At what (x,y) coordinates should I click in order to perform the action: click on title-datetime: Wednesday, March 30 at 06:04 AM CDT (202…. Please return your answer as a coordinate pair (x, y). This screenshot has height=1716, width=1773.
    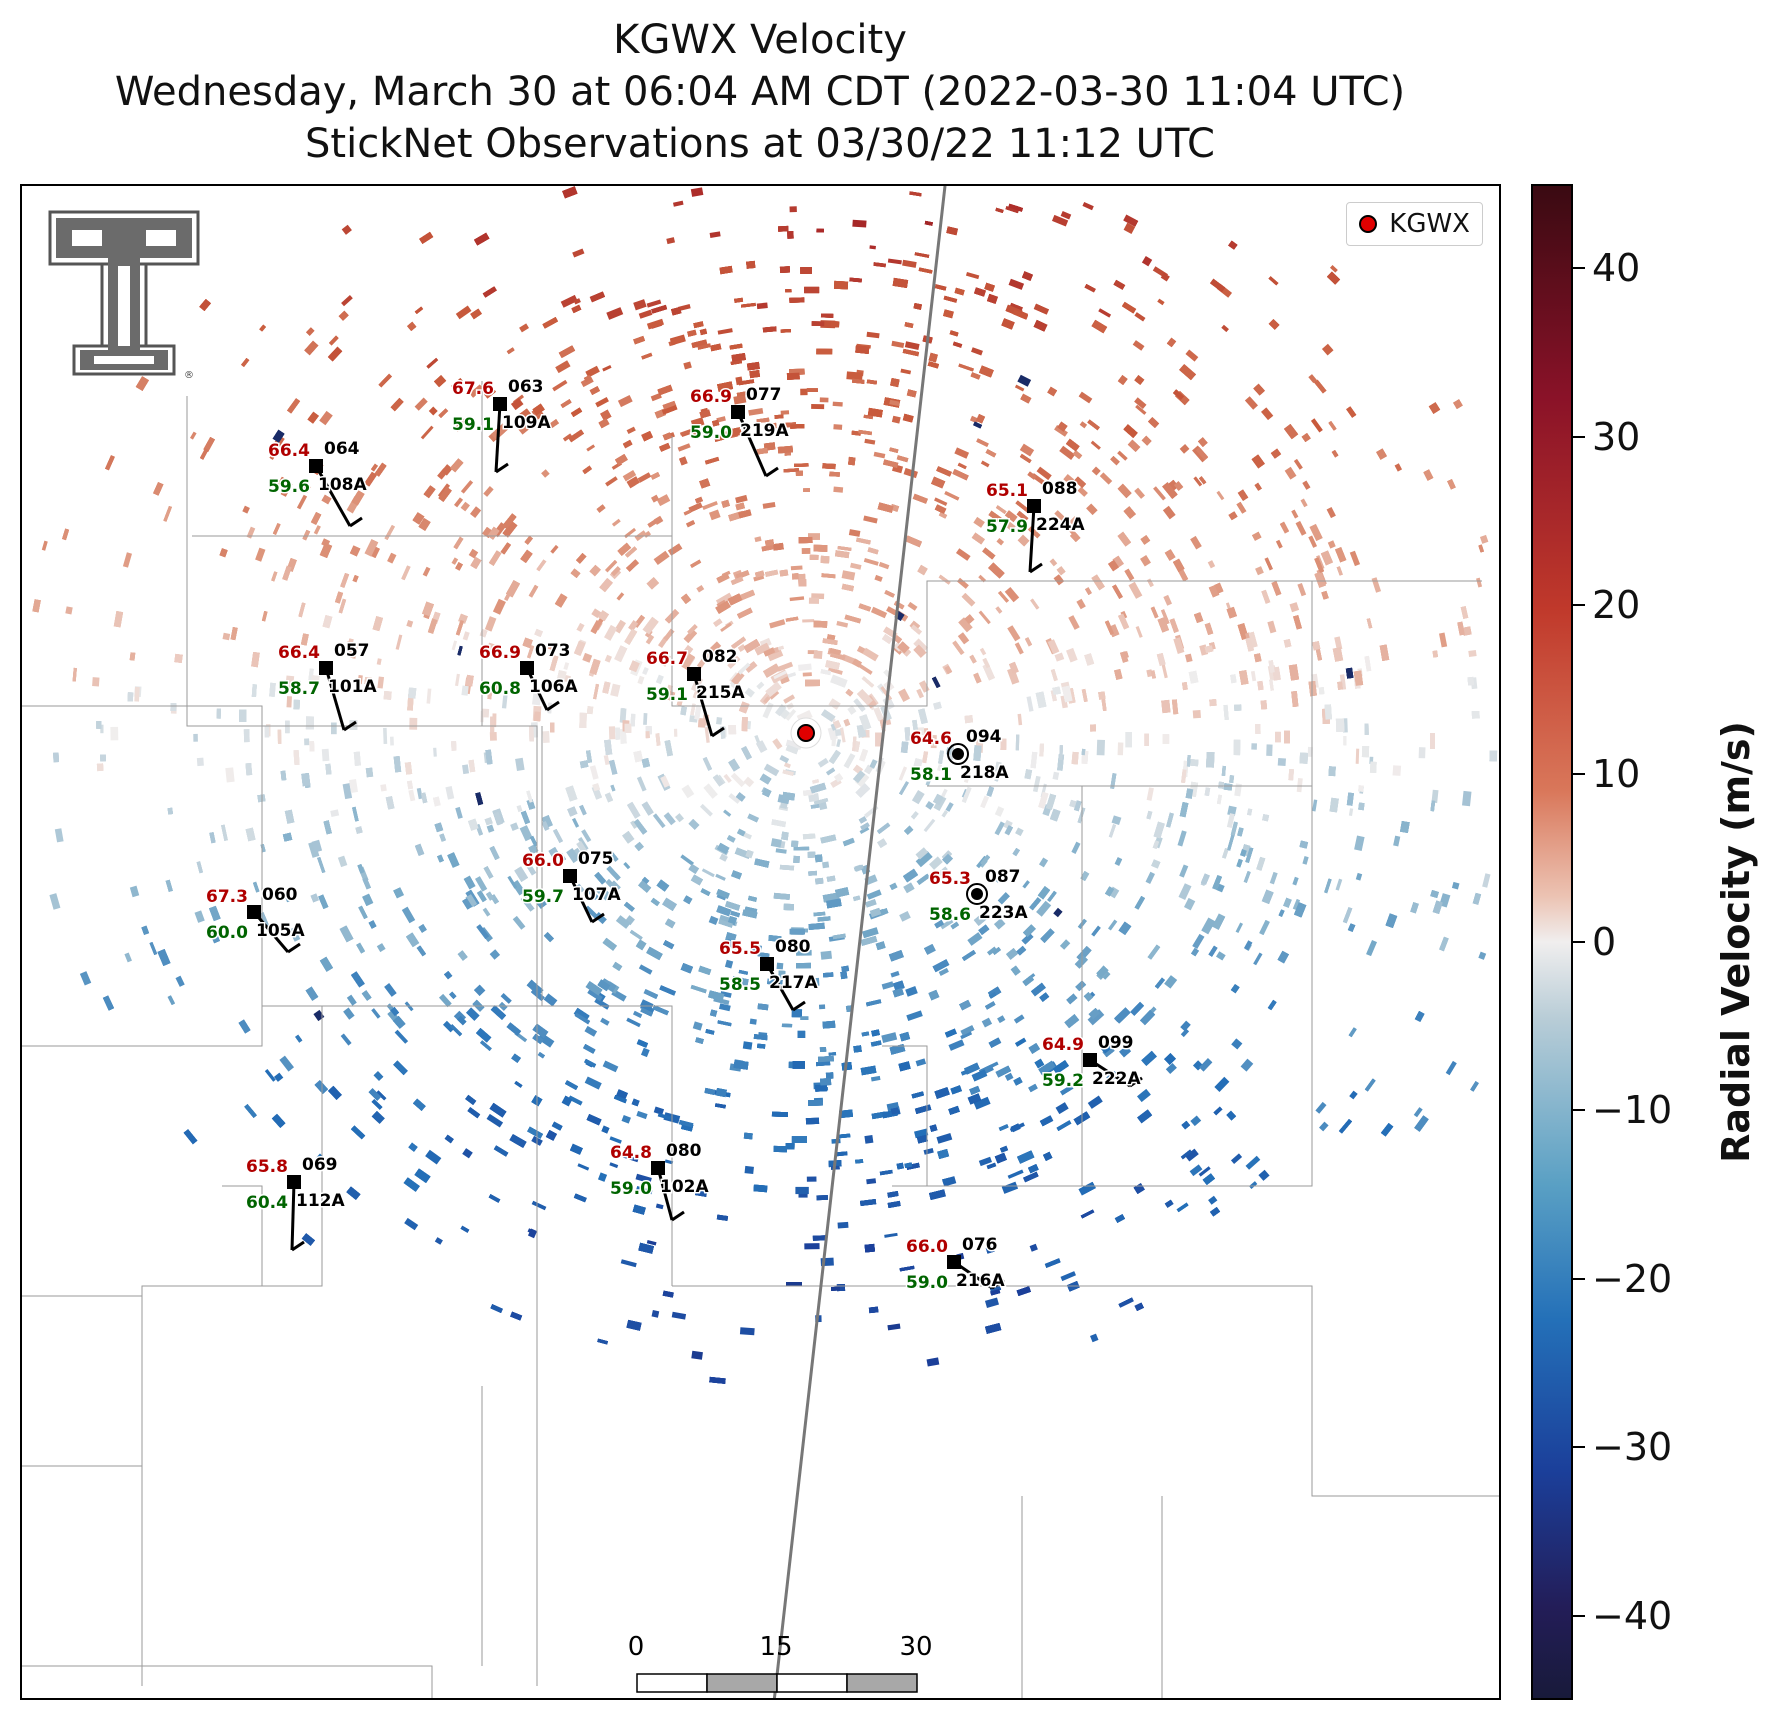
    Looking at the image, I should click on (760, 92).